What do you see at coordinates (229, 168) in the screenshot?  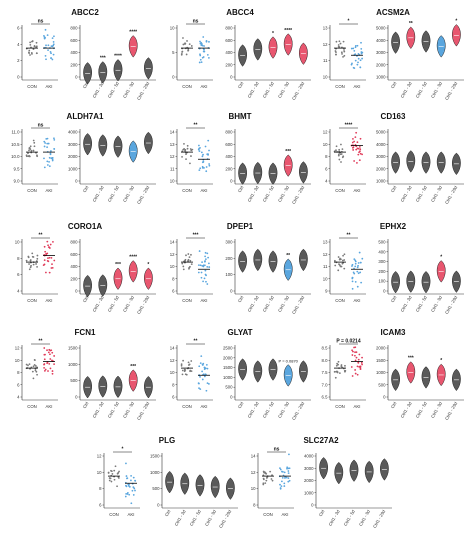 I see `violin-tick-label: 200` at bounding box center [229, 168].